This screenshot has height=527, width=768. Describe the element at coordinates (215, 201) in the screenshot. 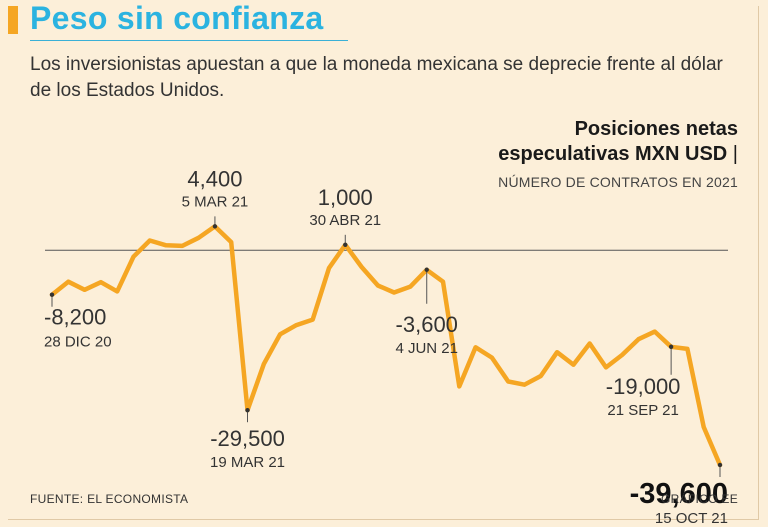

I see `annotation-date: 5 MAR 21` at that location.